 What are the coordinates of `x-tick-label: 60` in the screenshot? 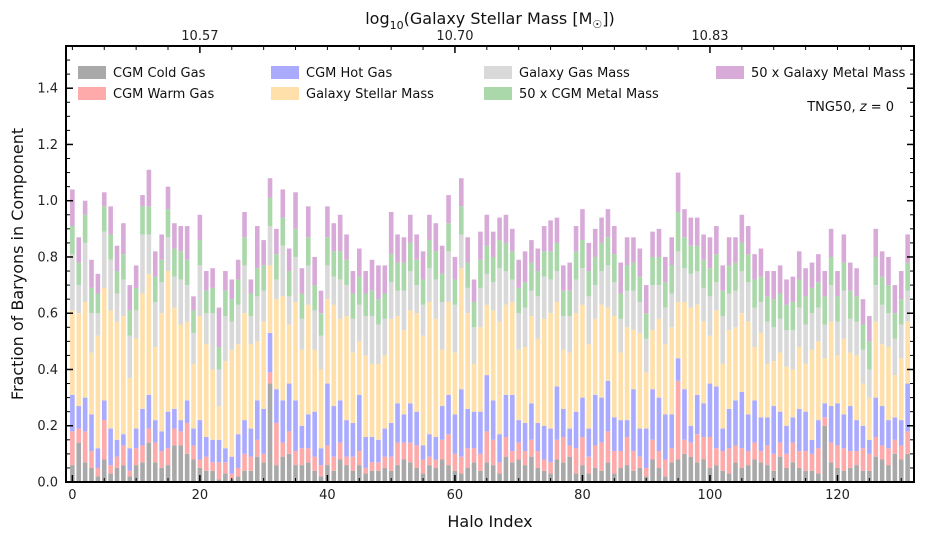 It's located at (455, 495).